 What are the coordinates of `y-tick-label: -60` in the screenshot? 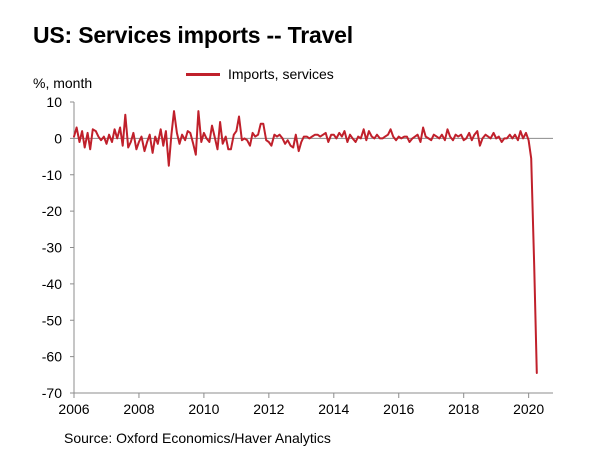 It's located at (52, 357).